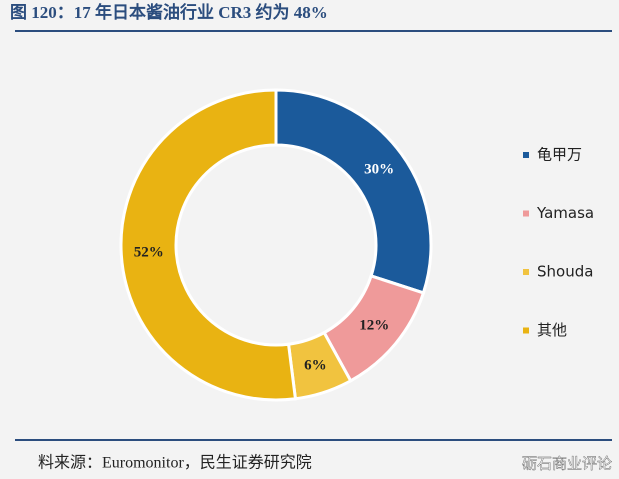  I want to click on source: 料来源：Euromonitor，民生证券研究院, so click(175, 463).